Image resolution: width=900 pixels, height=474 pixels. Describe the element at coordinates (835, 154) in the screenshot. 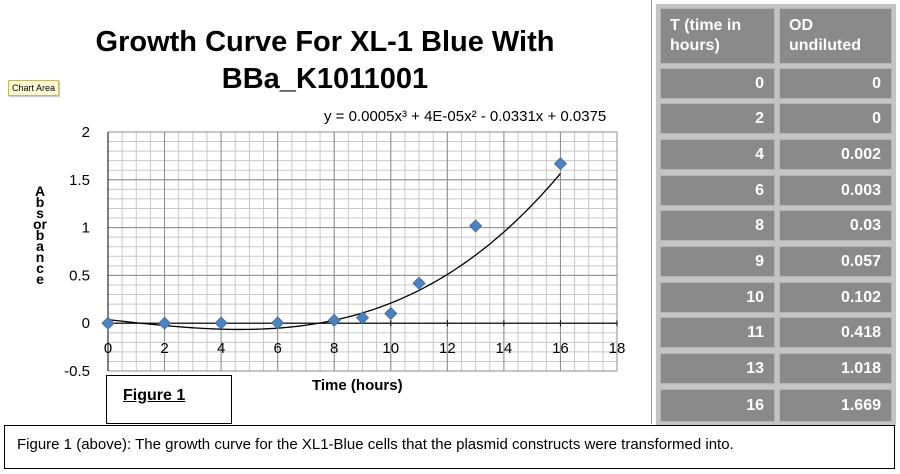

I see `table-cell-od: 0.002` at that location.